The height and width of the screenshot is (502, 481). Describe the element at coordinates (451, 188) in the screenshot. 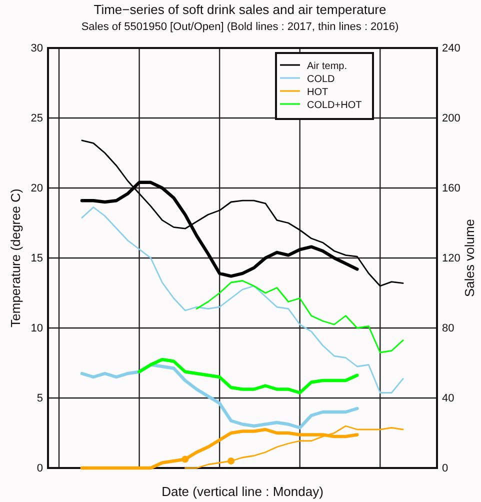

I see `y2-tick-label: 160` at that location.